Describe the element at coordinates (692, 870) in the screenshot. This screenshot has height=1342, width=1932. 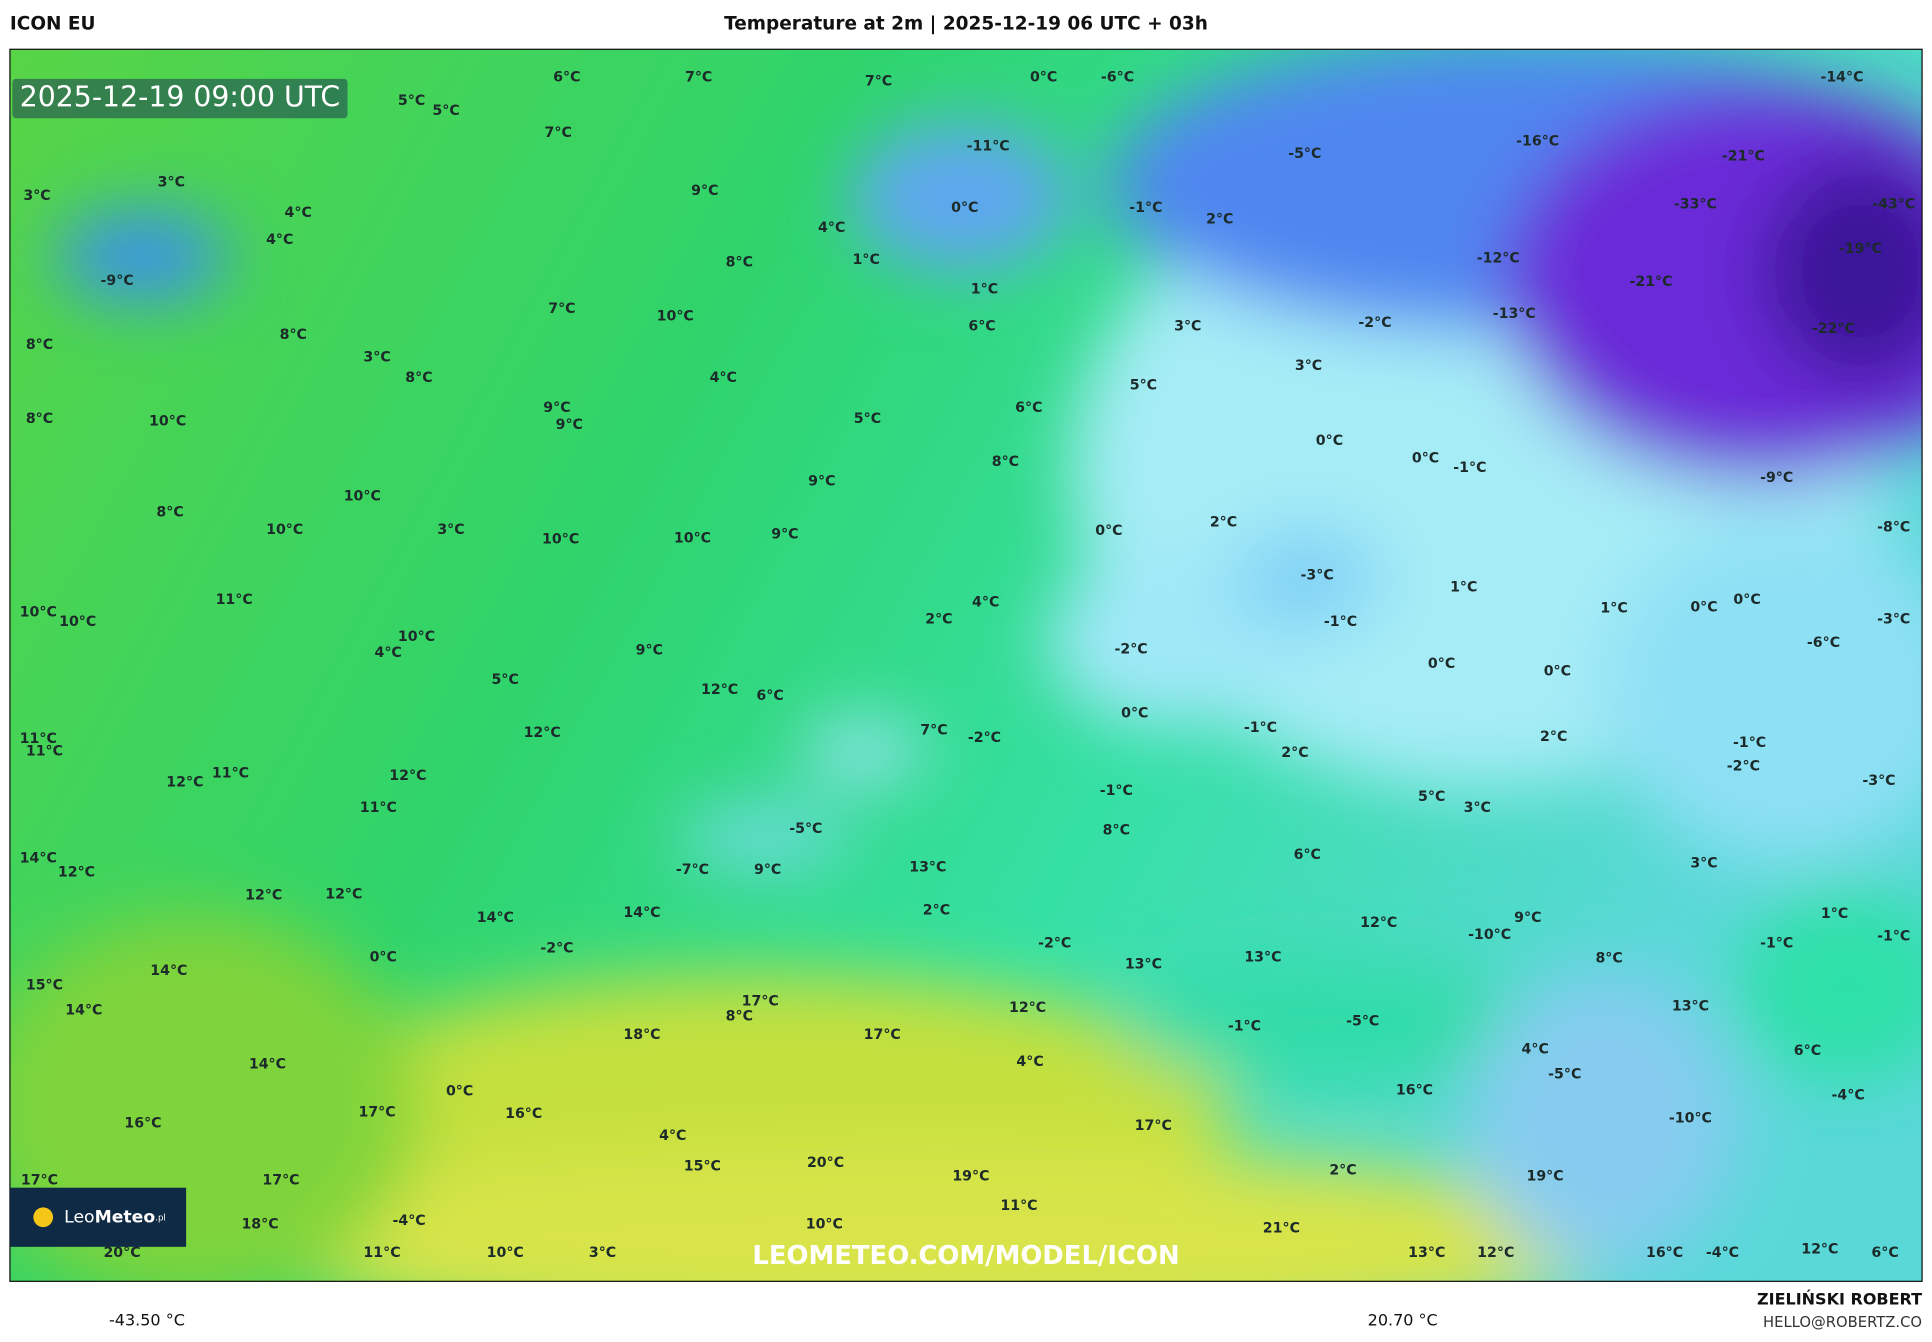
I see `temperature-label: -7°C` at that location.